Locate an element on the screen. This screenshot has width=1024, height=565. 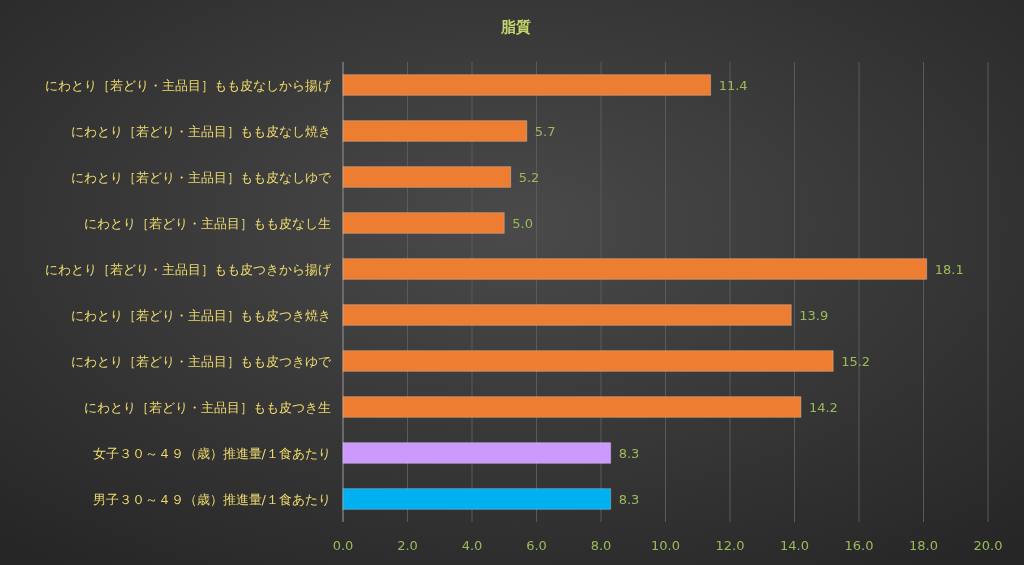
x-tick-label: 8.0 is located at coordinates (601, 545).